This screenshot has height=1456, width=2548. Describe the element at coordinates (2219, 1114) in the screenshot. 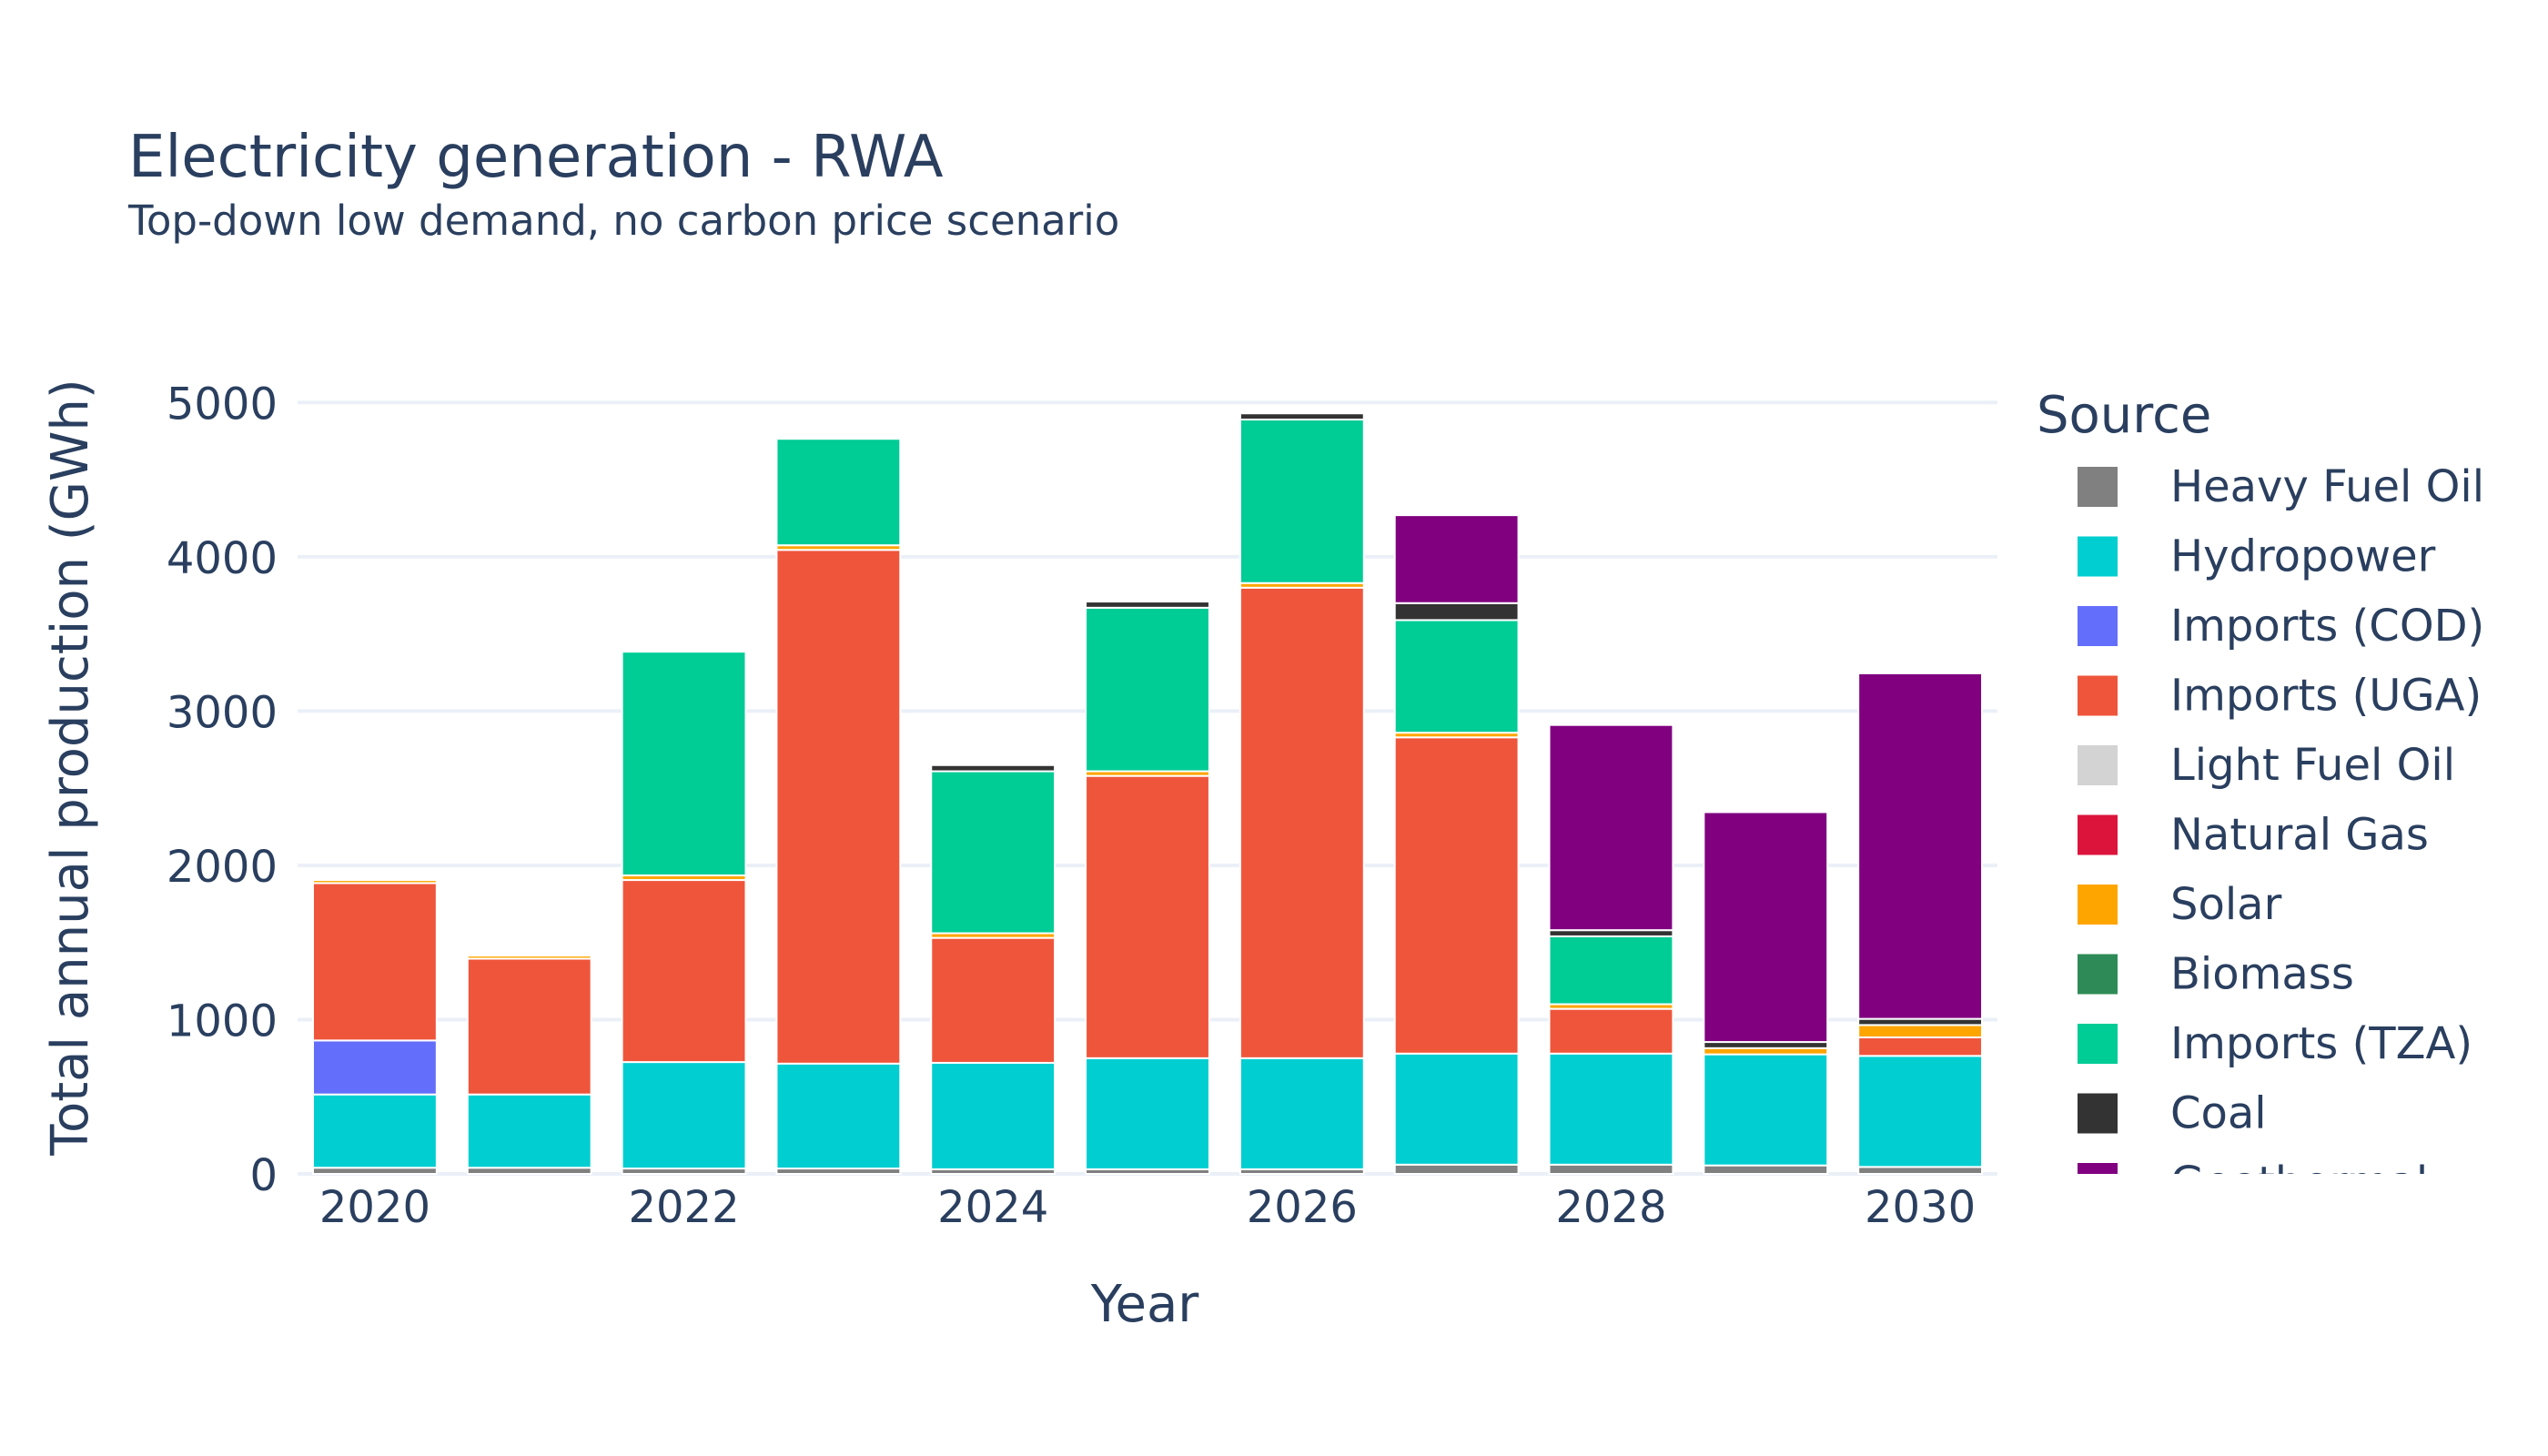

I see `legend-item-label: Coal` at that location.